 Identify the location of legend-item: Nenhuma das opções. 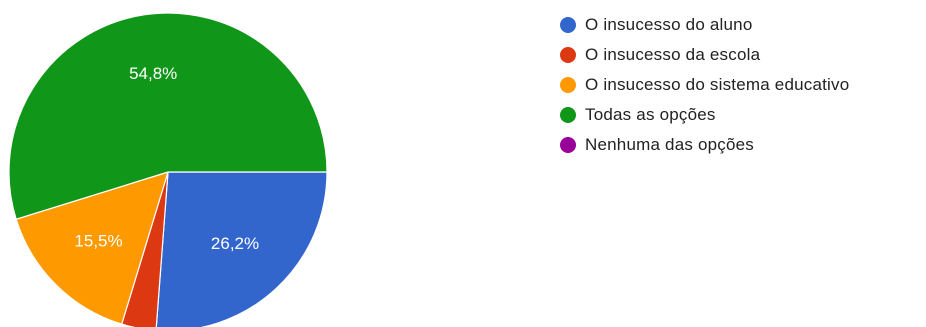
(704, 145).